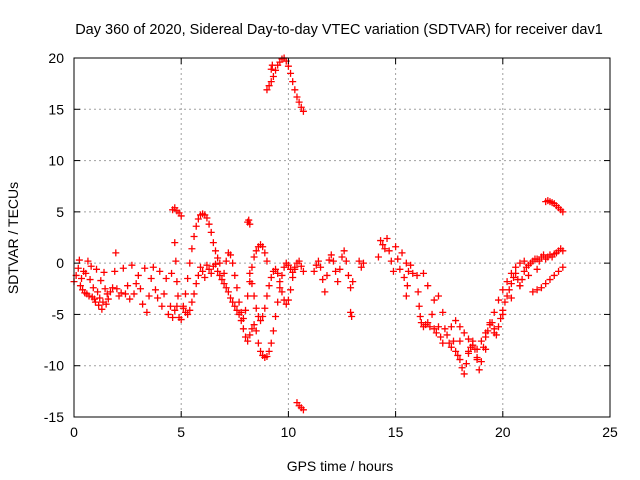 The image size is (640, 480). I want to click on y-tick-label: 10, so click(56, 161).